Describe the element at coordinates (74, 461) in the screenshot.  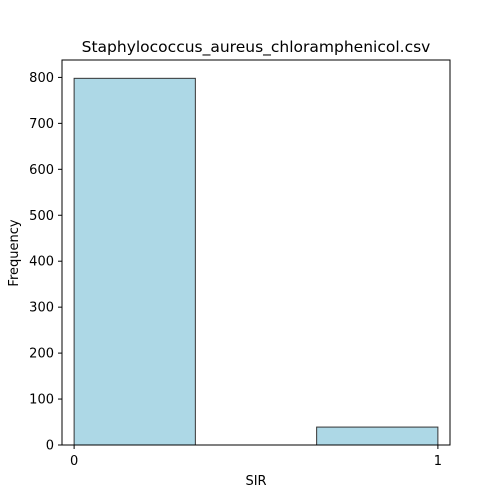
I see `x-tick-label: 0` at that location.